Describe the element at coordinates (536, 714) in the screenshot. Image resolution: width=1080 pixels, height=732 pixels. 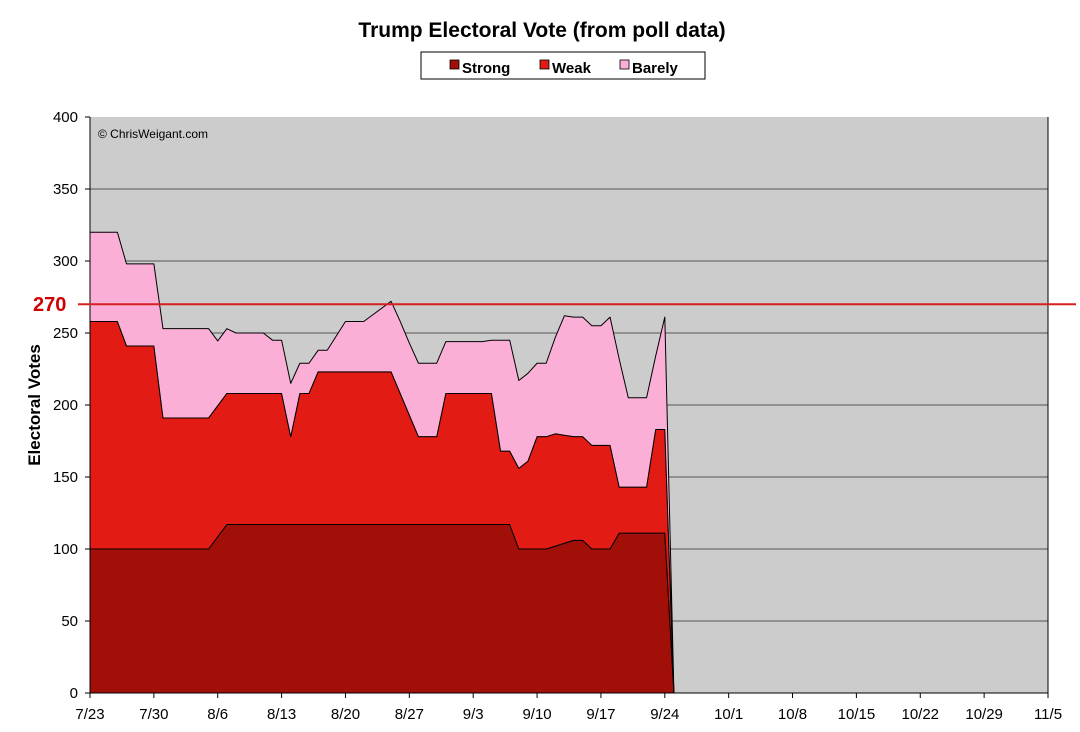
I see `x-tick-label: 9/10` at that location.